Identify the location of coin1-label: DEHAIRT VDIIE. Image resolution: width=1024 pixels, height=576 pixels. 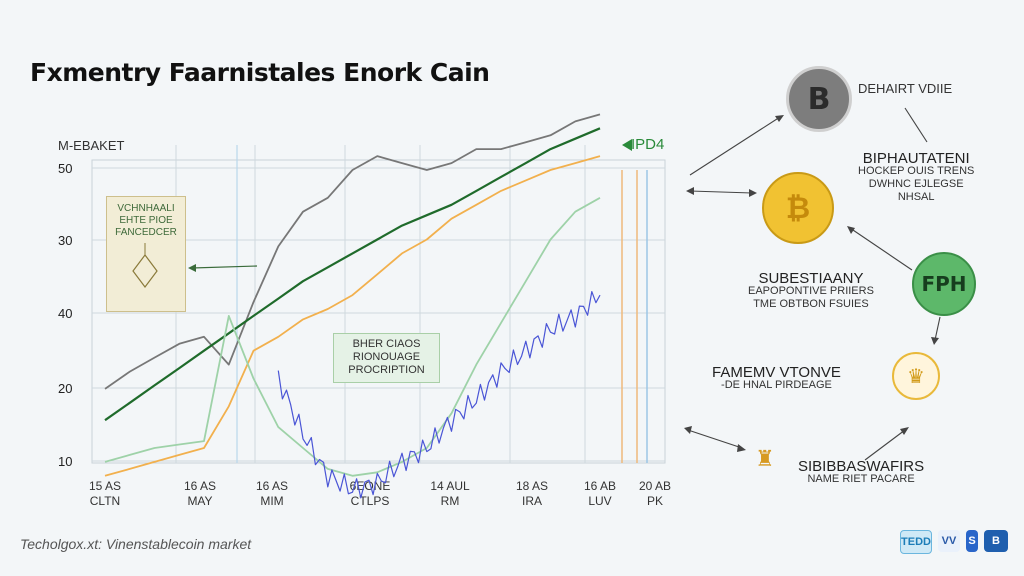
(905, 88).